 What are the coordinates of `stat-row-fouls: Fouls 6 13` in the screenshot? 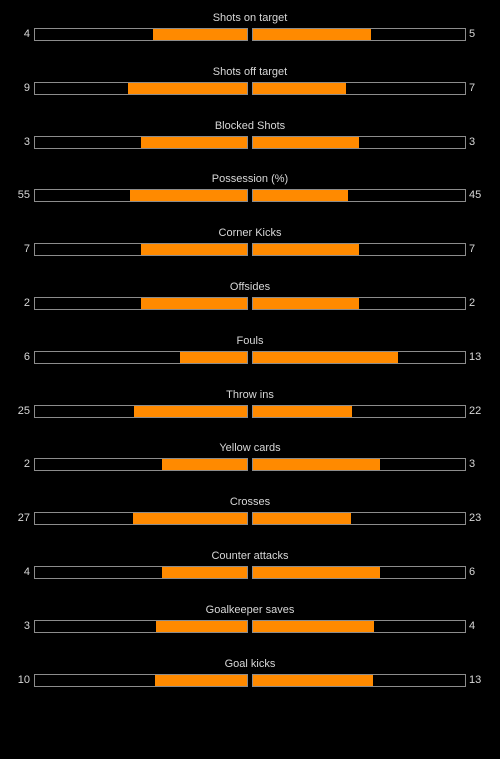 It's located at (250, 361).